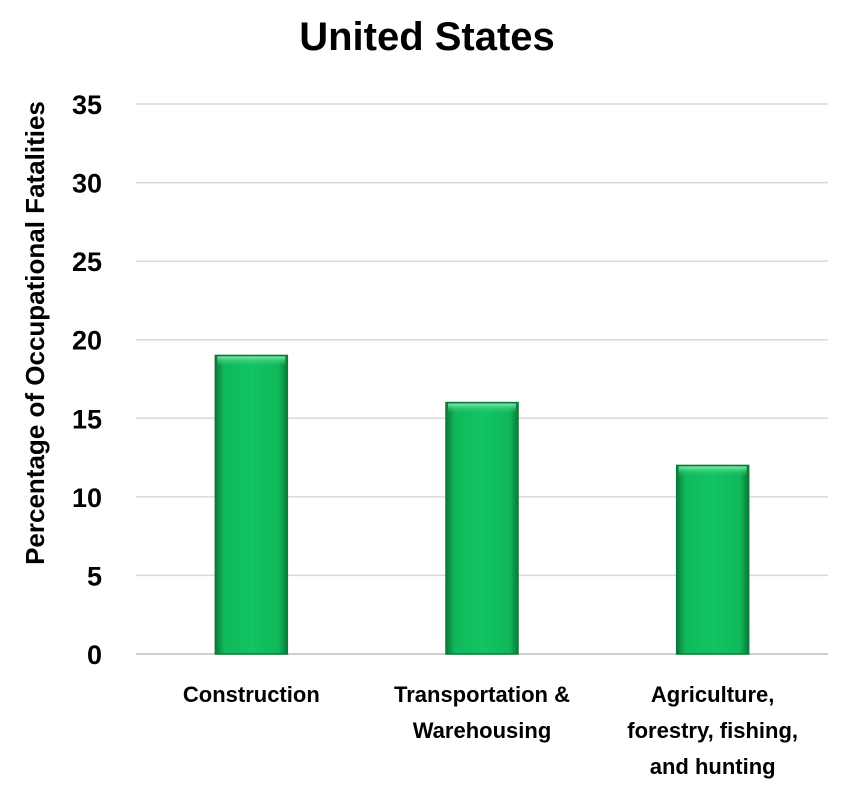 Image resolution: width=842 pixels, height=788 pixels. I want to click on x-tick-label-line: Construction, so click(251, 694).